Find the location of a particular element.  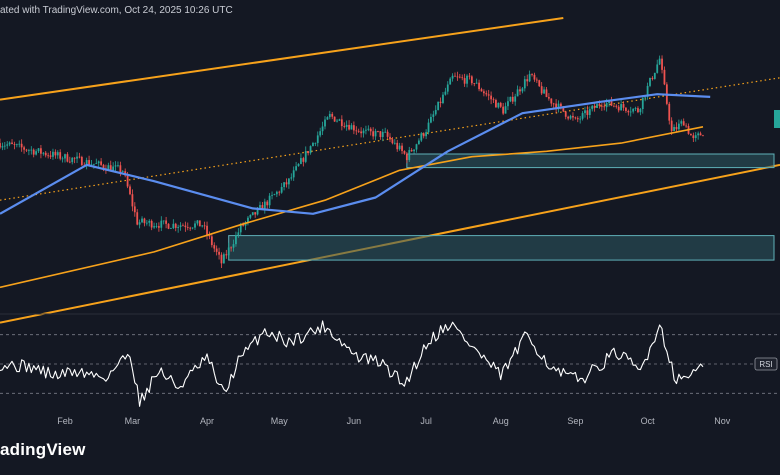

rsi-badge-box is located at coordinates (766, 364).